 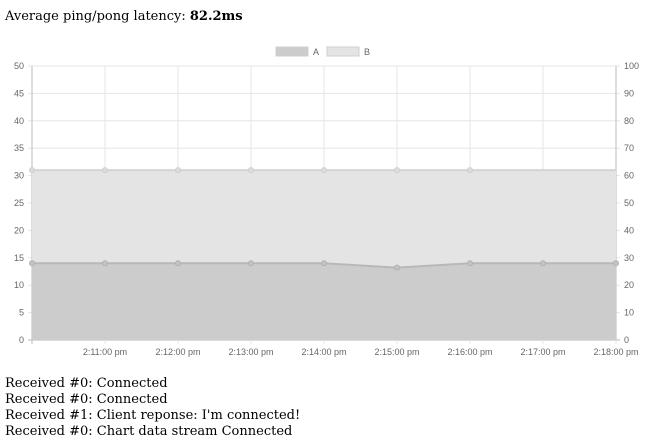 What do you see at coordinates (629, 121) in the screenshot?
I see `y-tick-label-right: 80` at bounding box center [629, 121].